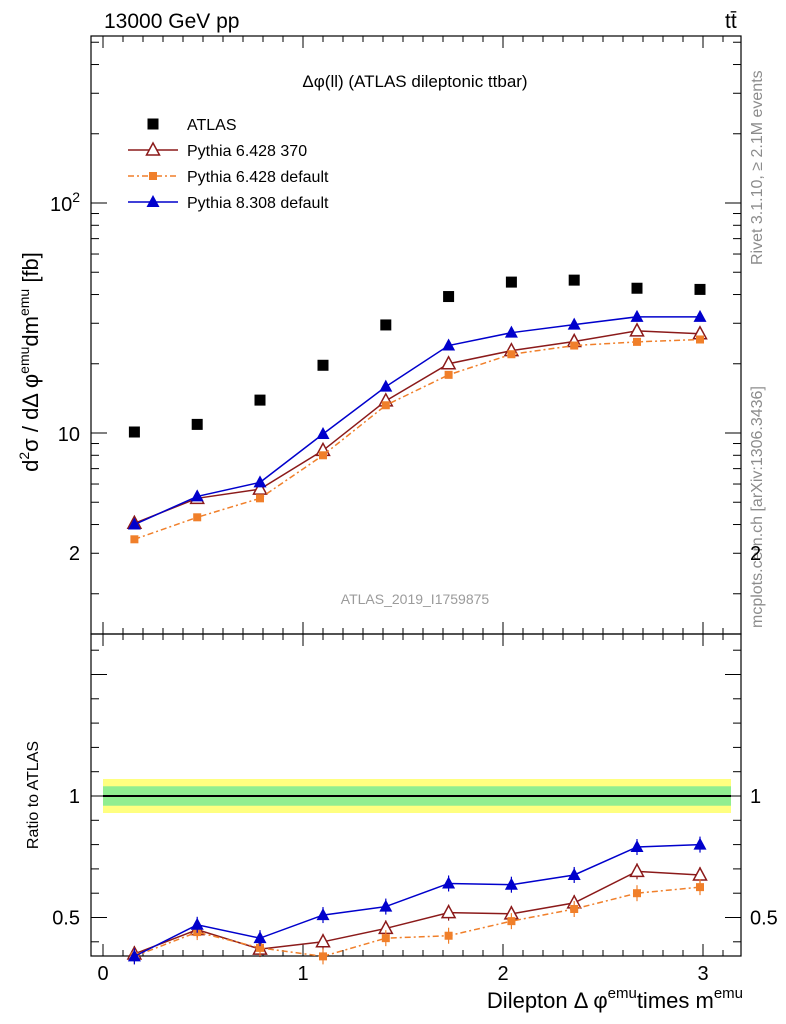 This screenshot has width=786, height=1024. What do you see at coordinates (258, 203) in the screenshot?
I see `legend-label: Pythia 8.308 default` at bounding box center [258, 203].